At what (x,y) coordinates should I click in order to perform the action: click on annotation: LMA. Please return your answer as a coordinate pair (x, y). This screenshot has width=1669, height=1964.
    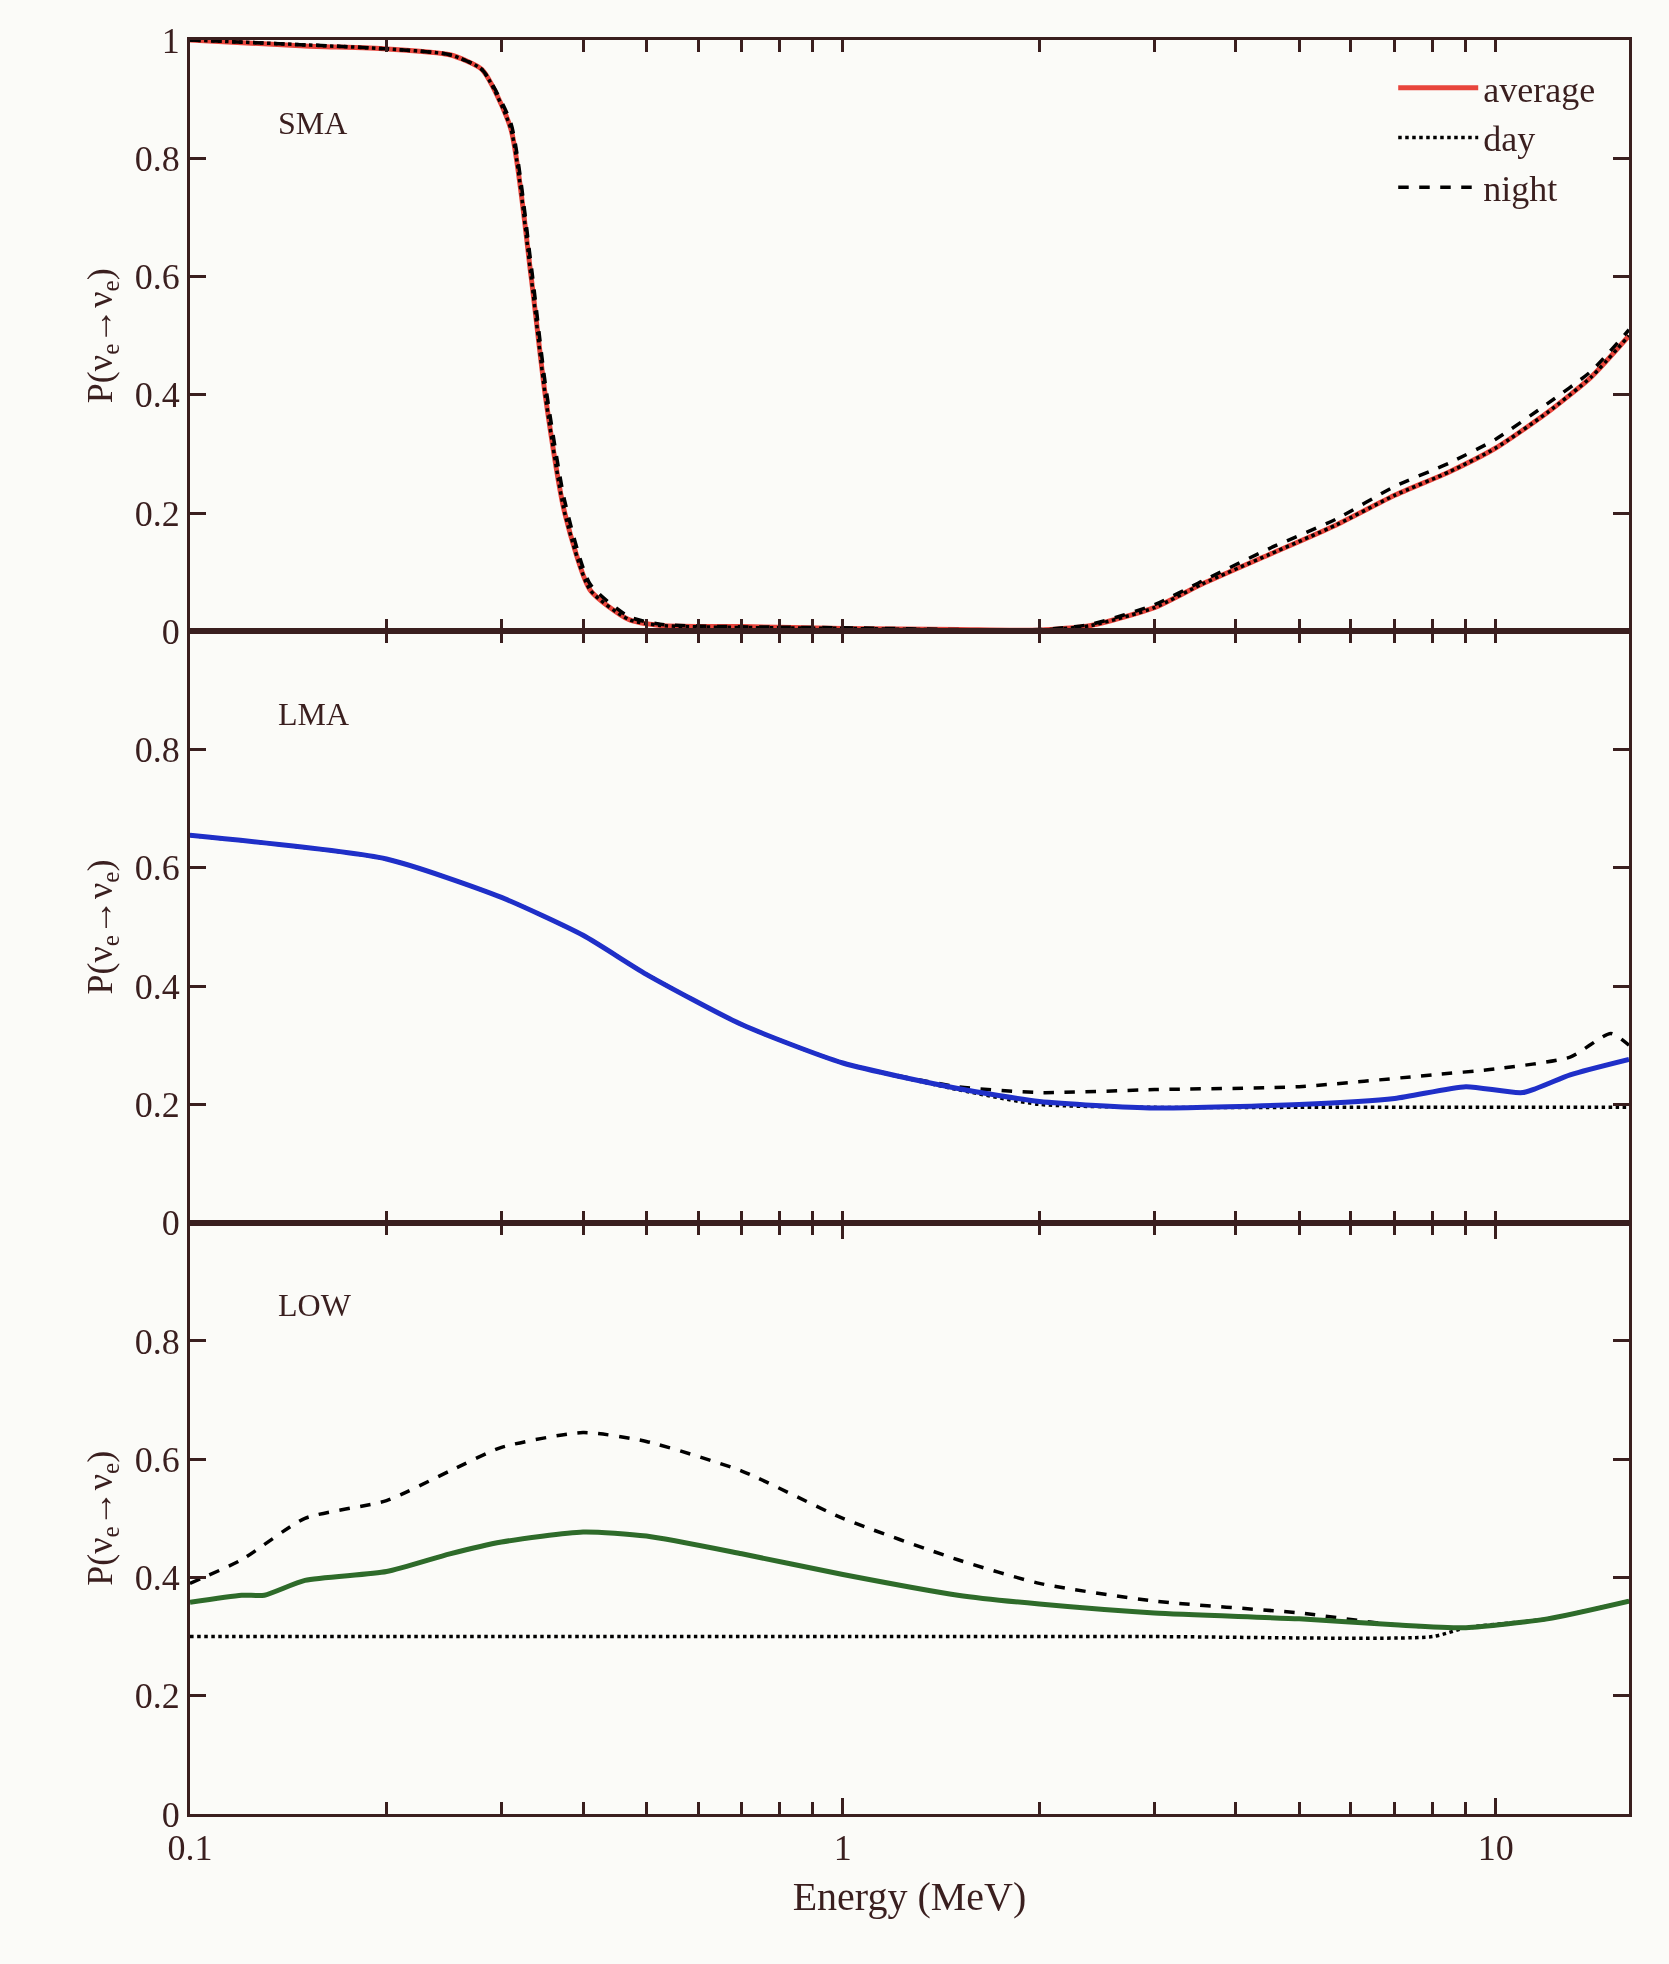
    Looking at the image, I should click on (314, 714).